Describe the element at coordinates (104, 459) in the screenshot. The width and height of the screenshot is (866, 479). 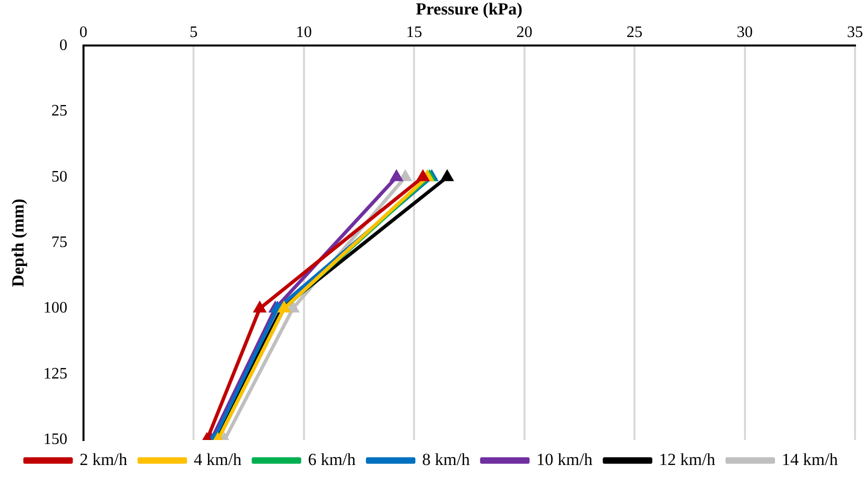
I see `legend-label: 2 km/h` at that location.